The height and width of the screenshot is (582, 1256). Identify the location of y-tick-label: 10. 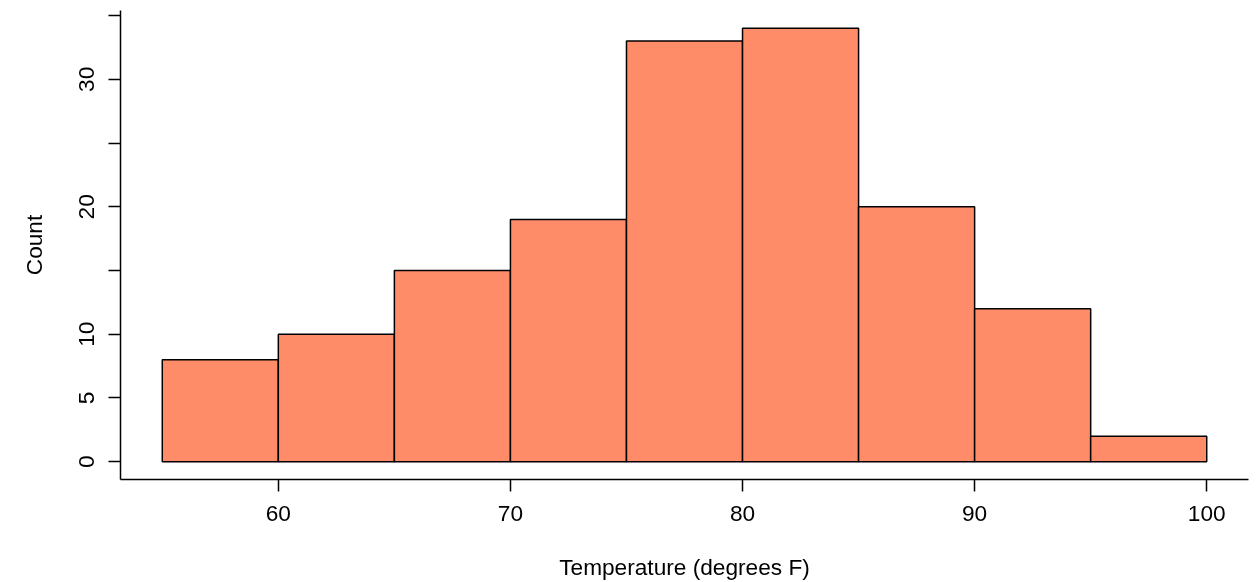
(86, 334).